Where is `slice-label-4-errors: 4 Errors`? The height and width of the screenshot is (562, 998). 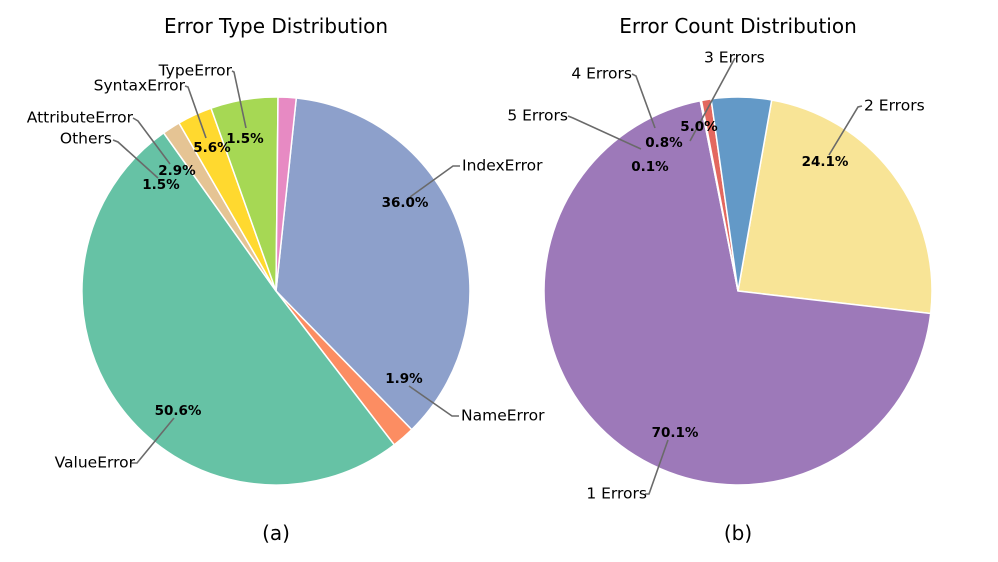 slice-label-4-errors: 4 Errors is located at coordinates (601, 74).